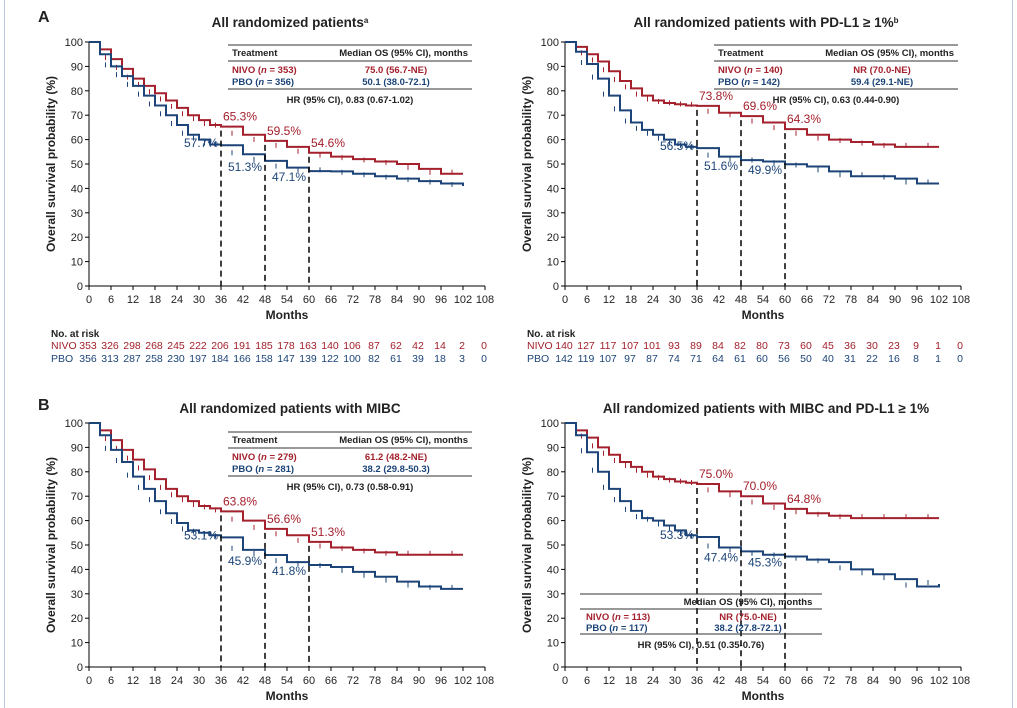 This screenshot has width=1017, height=708. What do you see at coordinates (133, 300) in the screenshot?
I see `chart1-x-tick-label: 12` at bounding box center [133, 300].